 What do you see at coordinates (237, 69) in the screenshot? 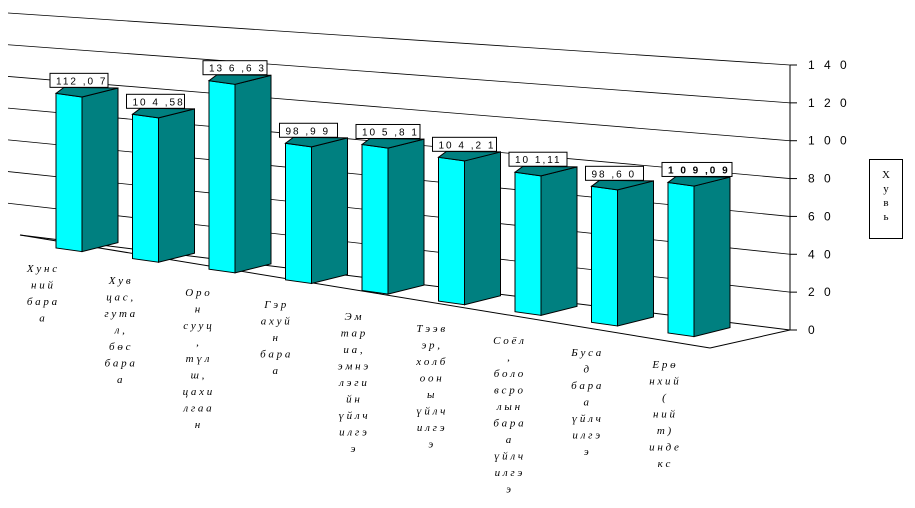
I see `data-label: 13 6 ,6 3` at bounding box center [237, 69].